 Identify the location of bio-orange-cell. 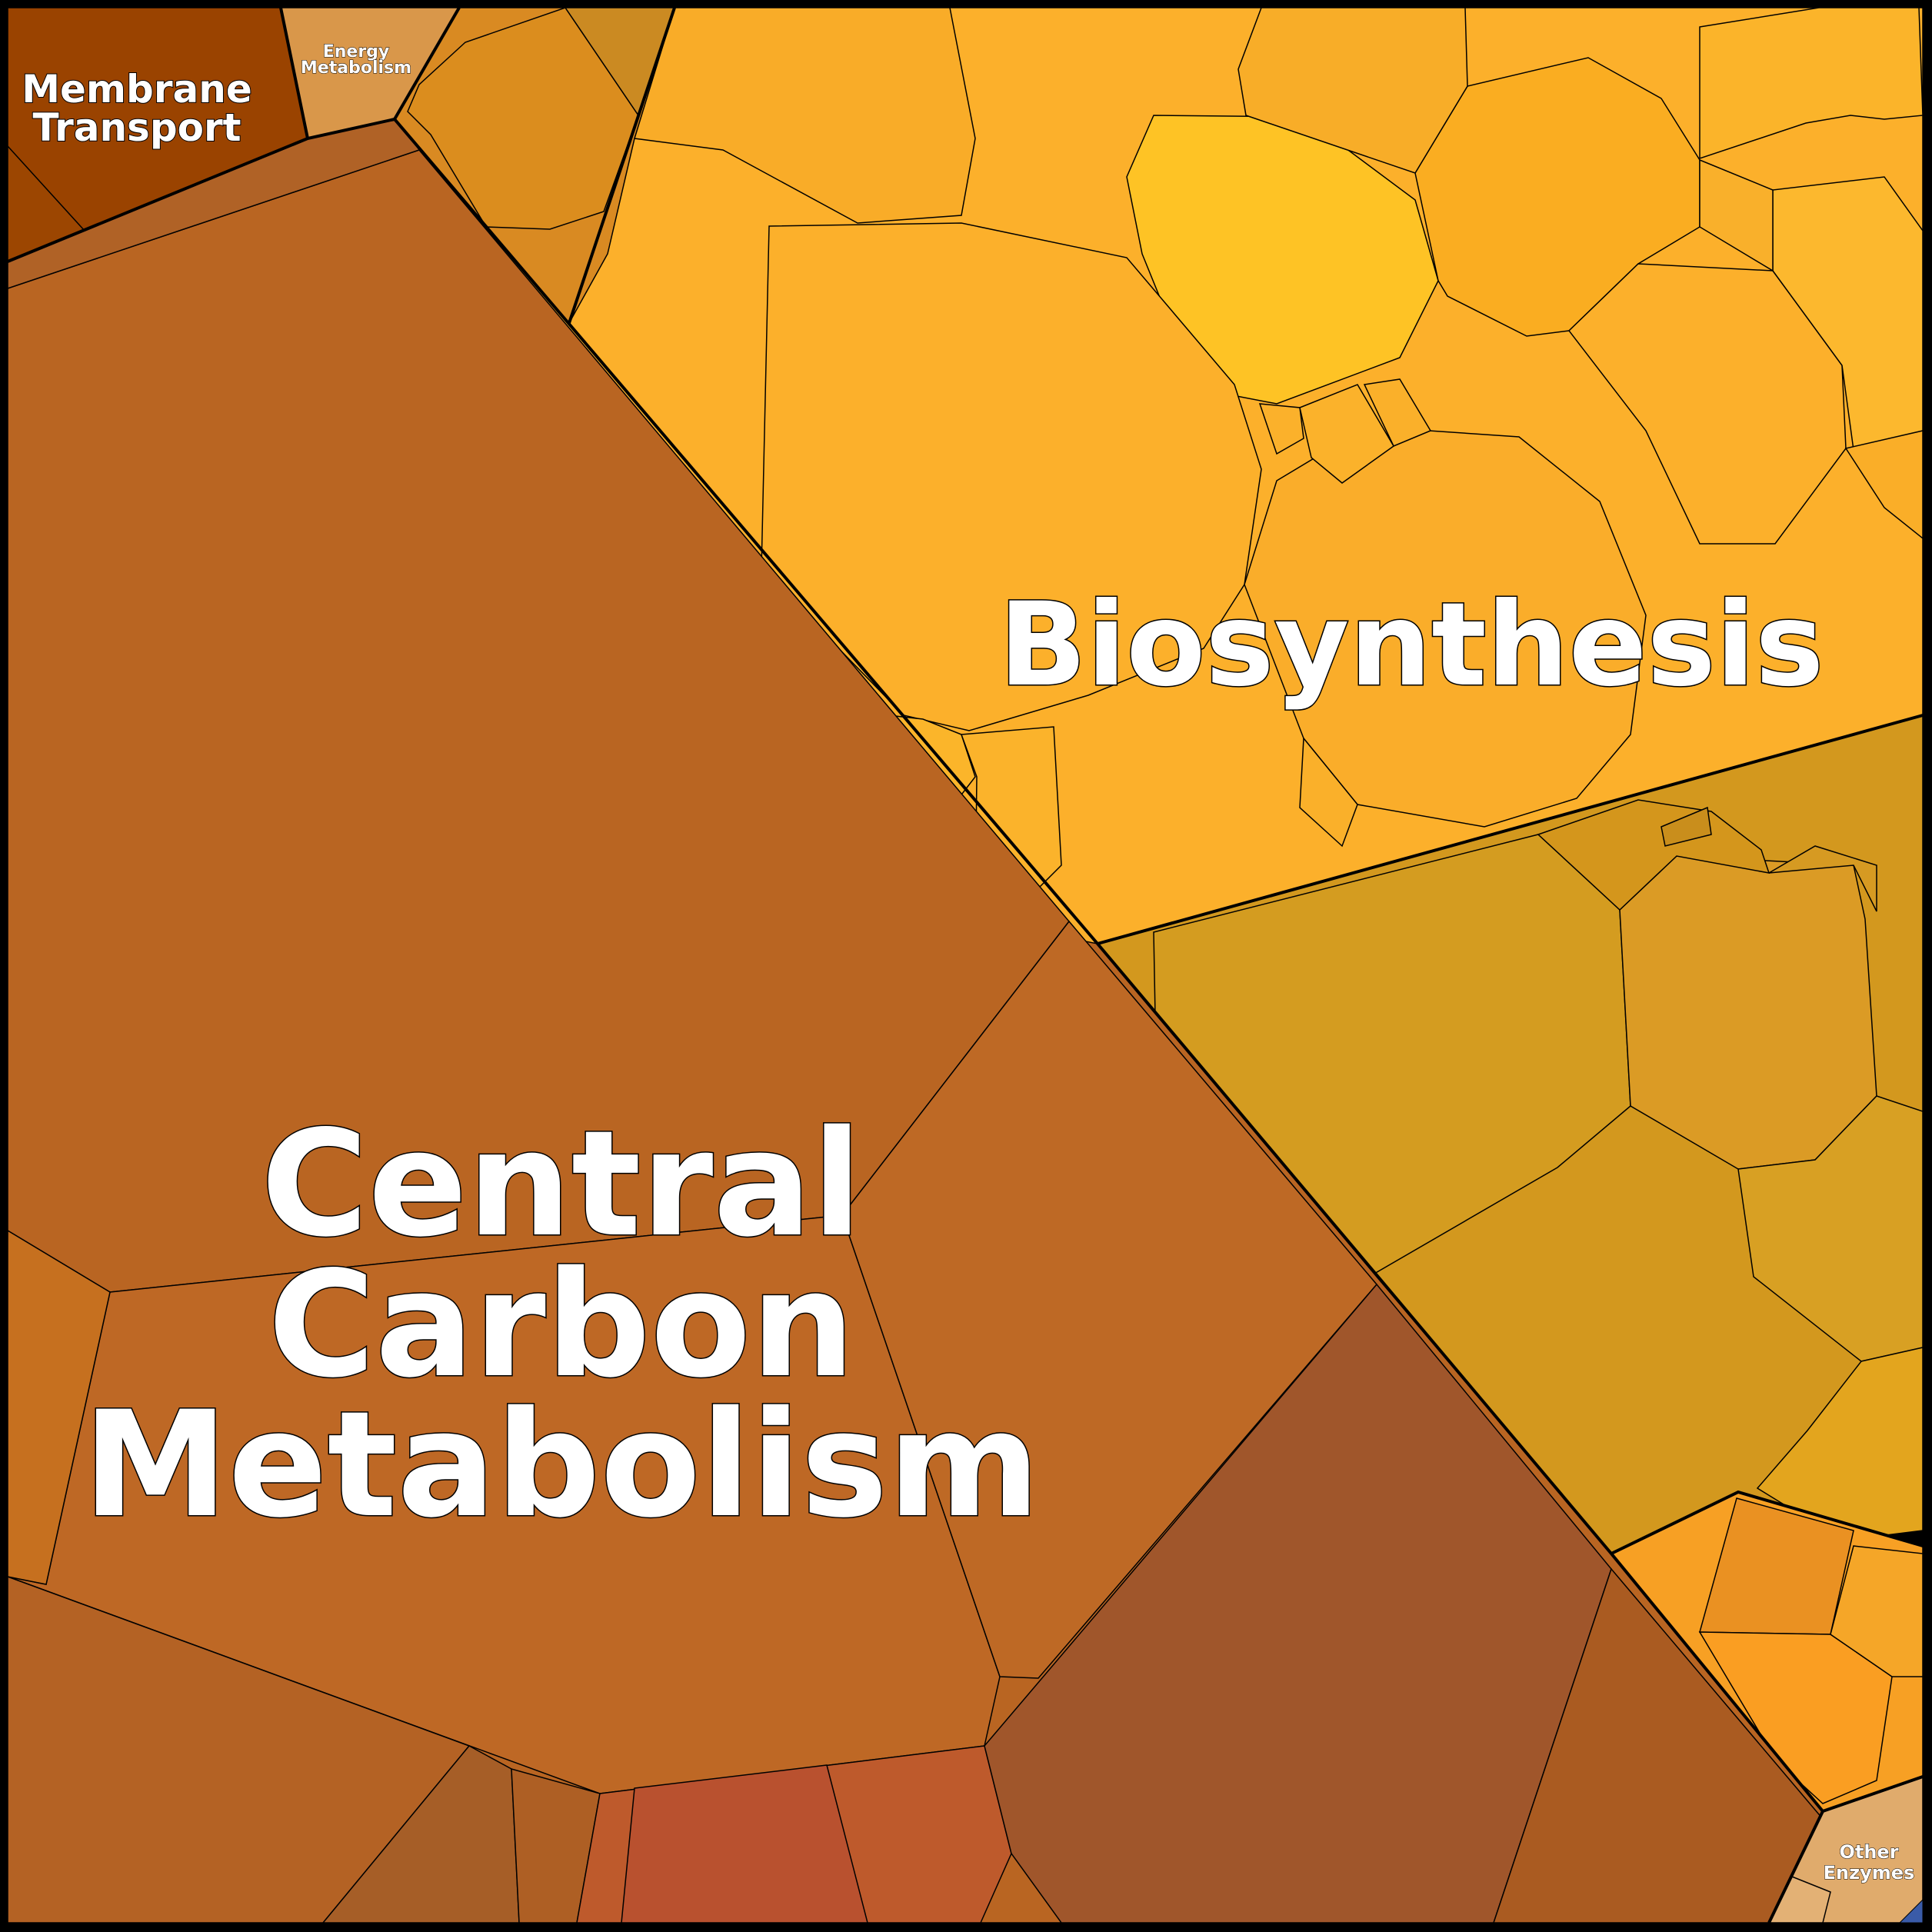
(1877, 1611).